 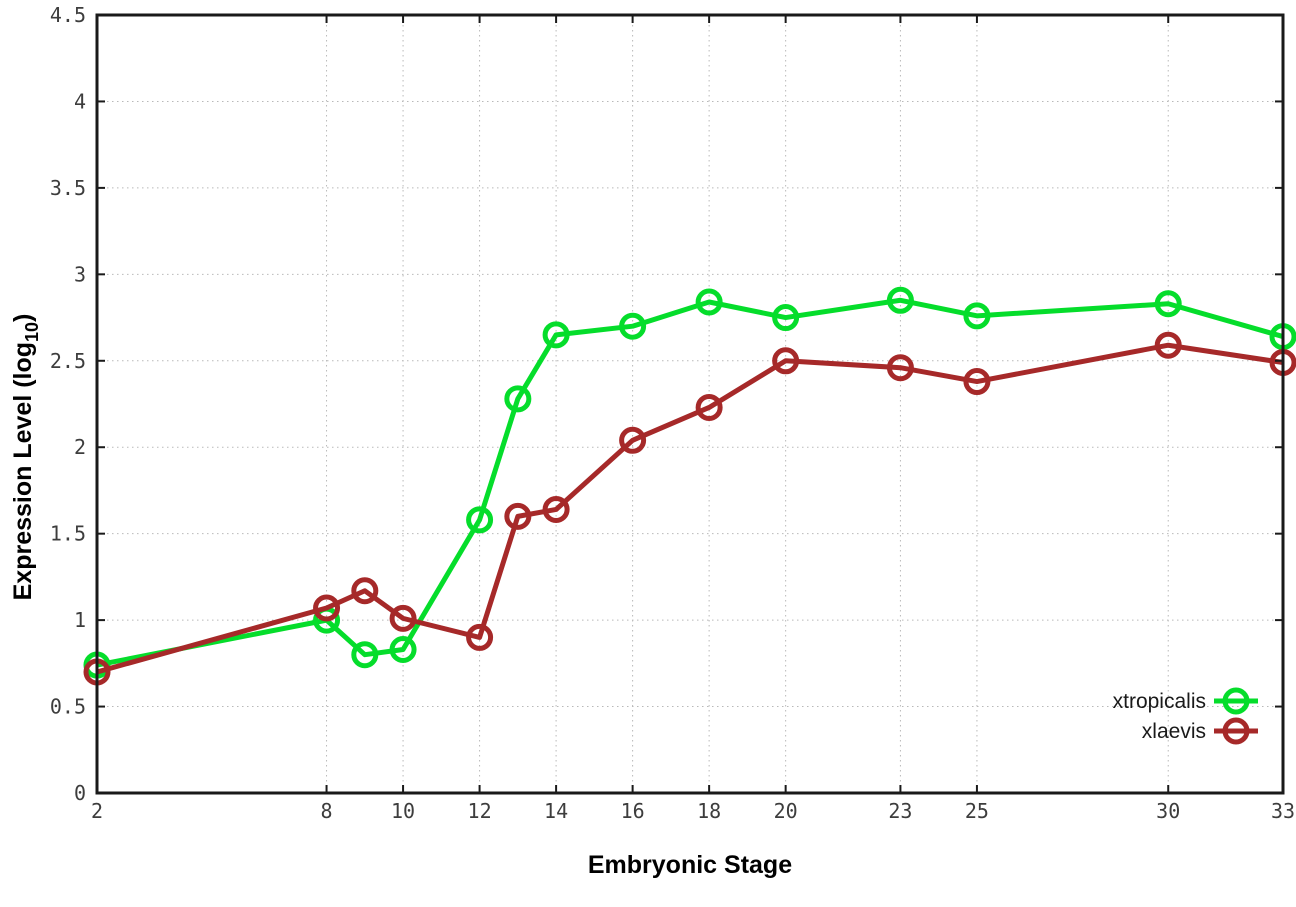 What do you see at coordinates (1159, 701) in the screenshot?
I see `legend-label-xtropicalis: xtropicalis` at bounding box center [1159, 701].